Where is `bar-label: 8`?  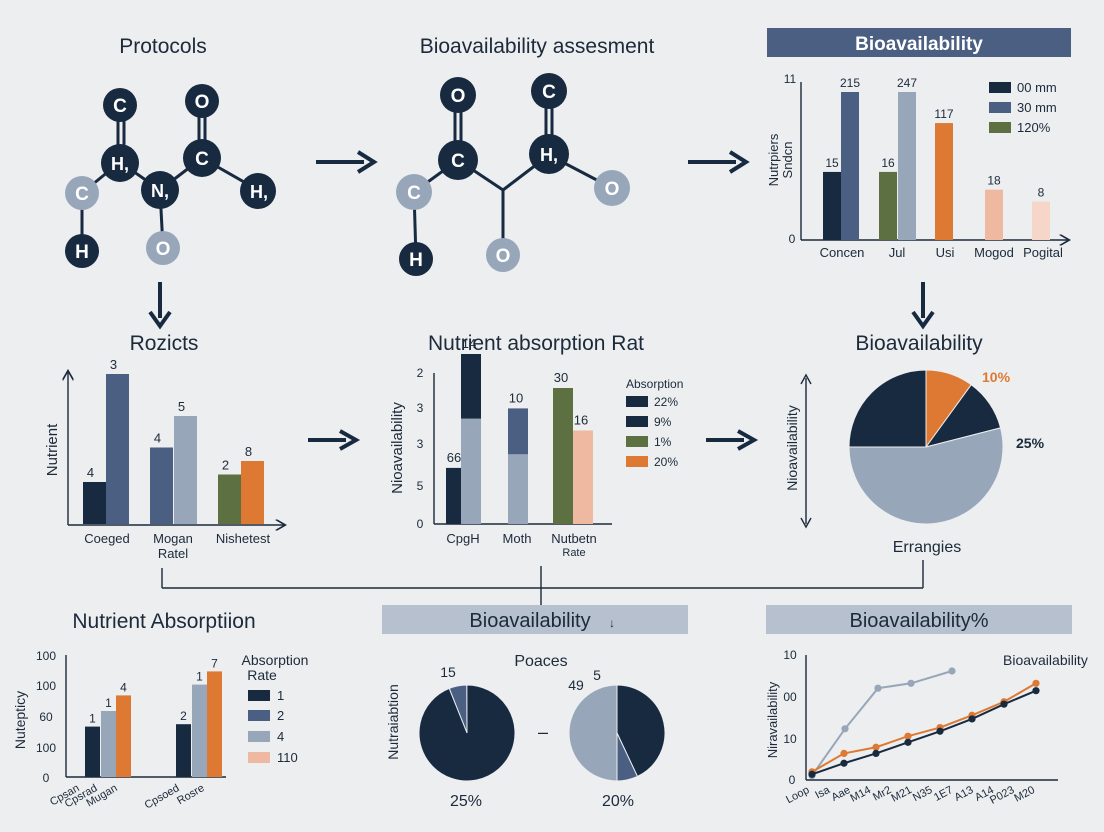 bar-label: 8 is located at coordinates (248, 451).